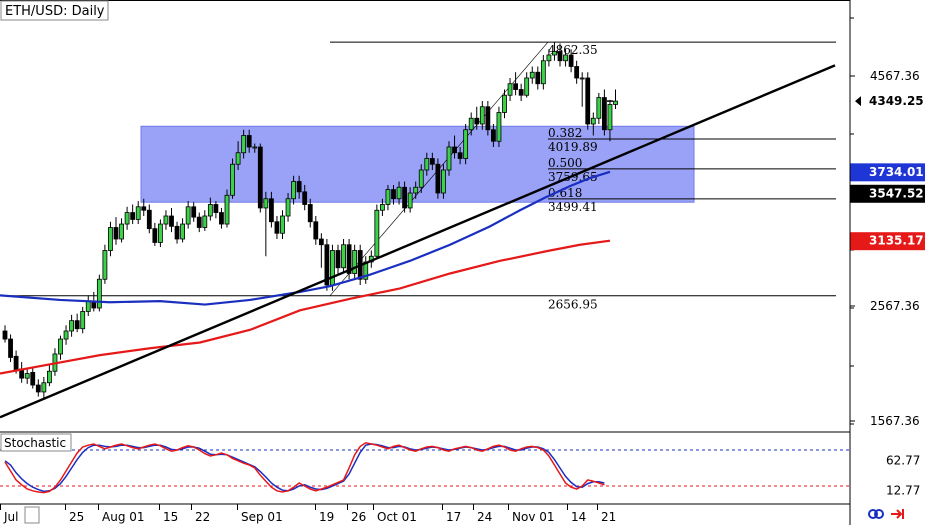  What do you see at coordinates (10, 517) in the screenshot?
I see `time-tick-label: Jul` at bounding box center [10, 517].